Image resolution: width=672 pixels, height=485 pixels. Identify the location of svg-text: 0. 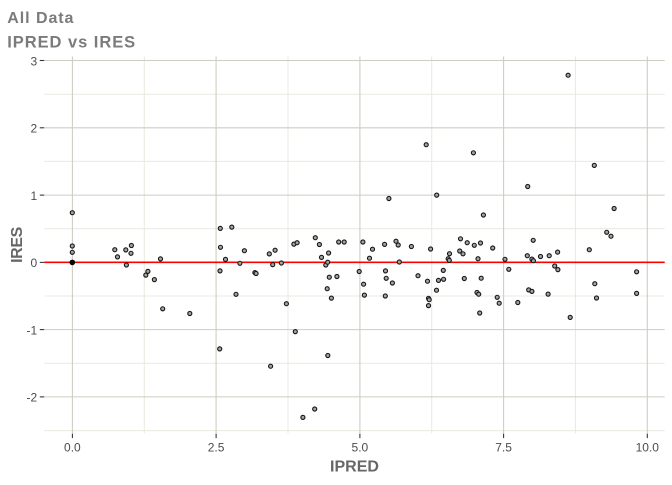
(34, 263).